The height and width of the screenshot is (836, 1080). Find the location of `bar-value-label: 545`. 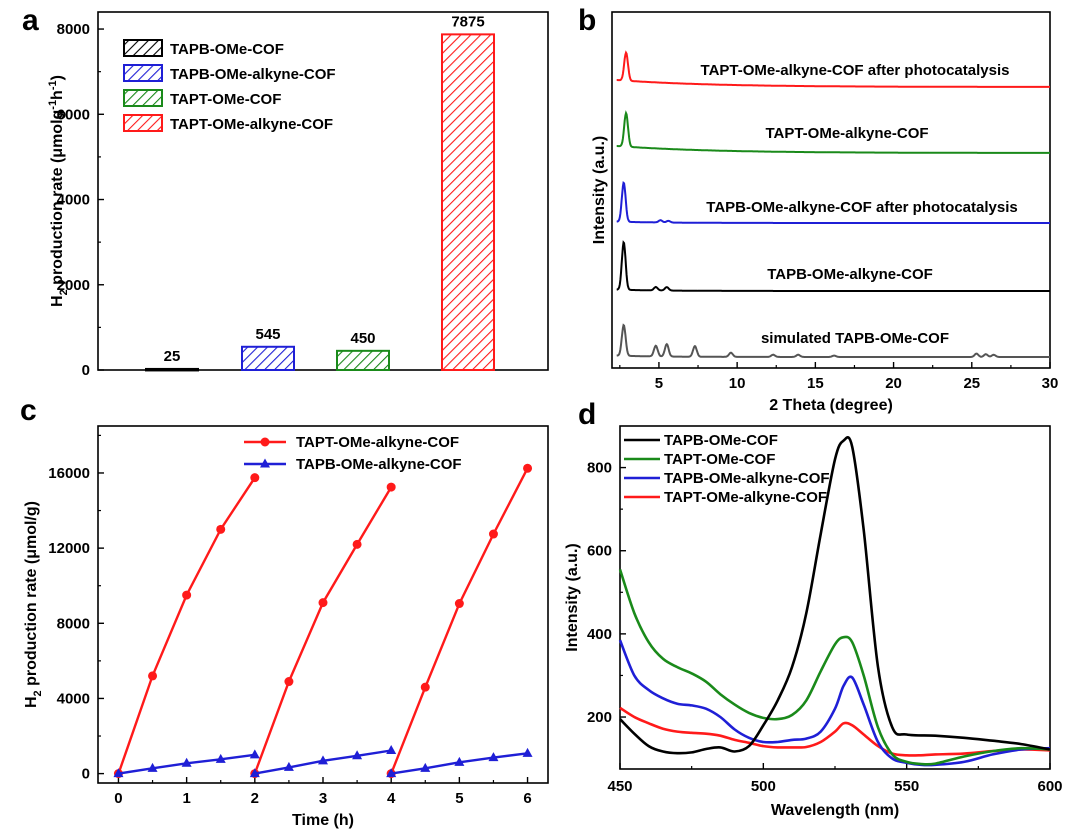

bar-value-label: 545 is located at coordinates (267, 334).